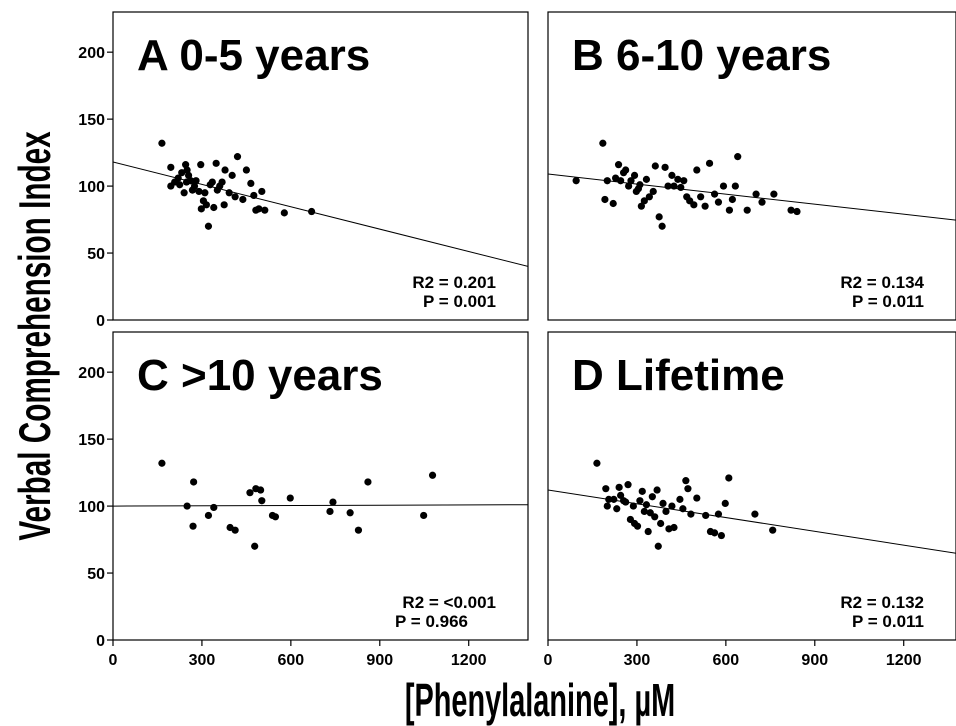  What do you see at coordinates (459, 301) in the screenshot?
I see `p-value-label: P = 0.001` at bounding box center [459, 301].